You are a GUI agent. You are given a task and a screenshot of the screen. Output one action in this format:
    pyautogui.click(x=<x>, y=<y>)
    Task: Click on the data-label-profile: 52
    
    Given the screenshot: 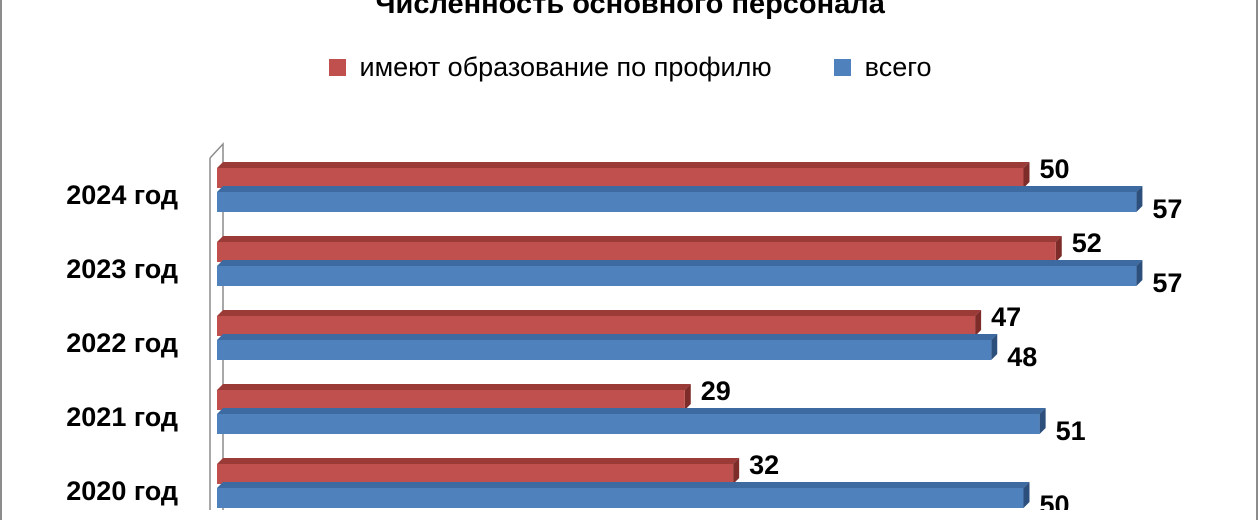 What is the action you would take?
    pyautogui.click(x=1087, y=243)
    